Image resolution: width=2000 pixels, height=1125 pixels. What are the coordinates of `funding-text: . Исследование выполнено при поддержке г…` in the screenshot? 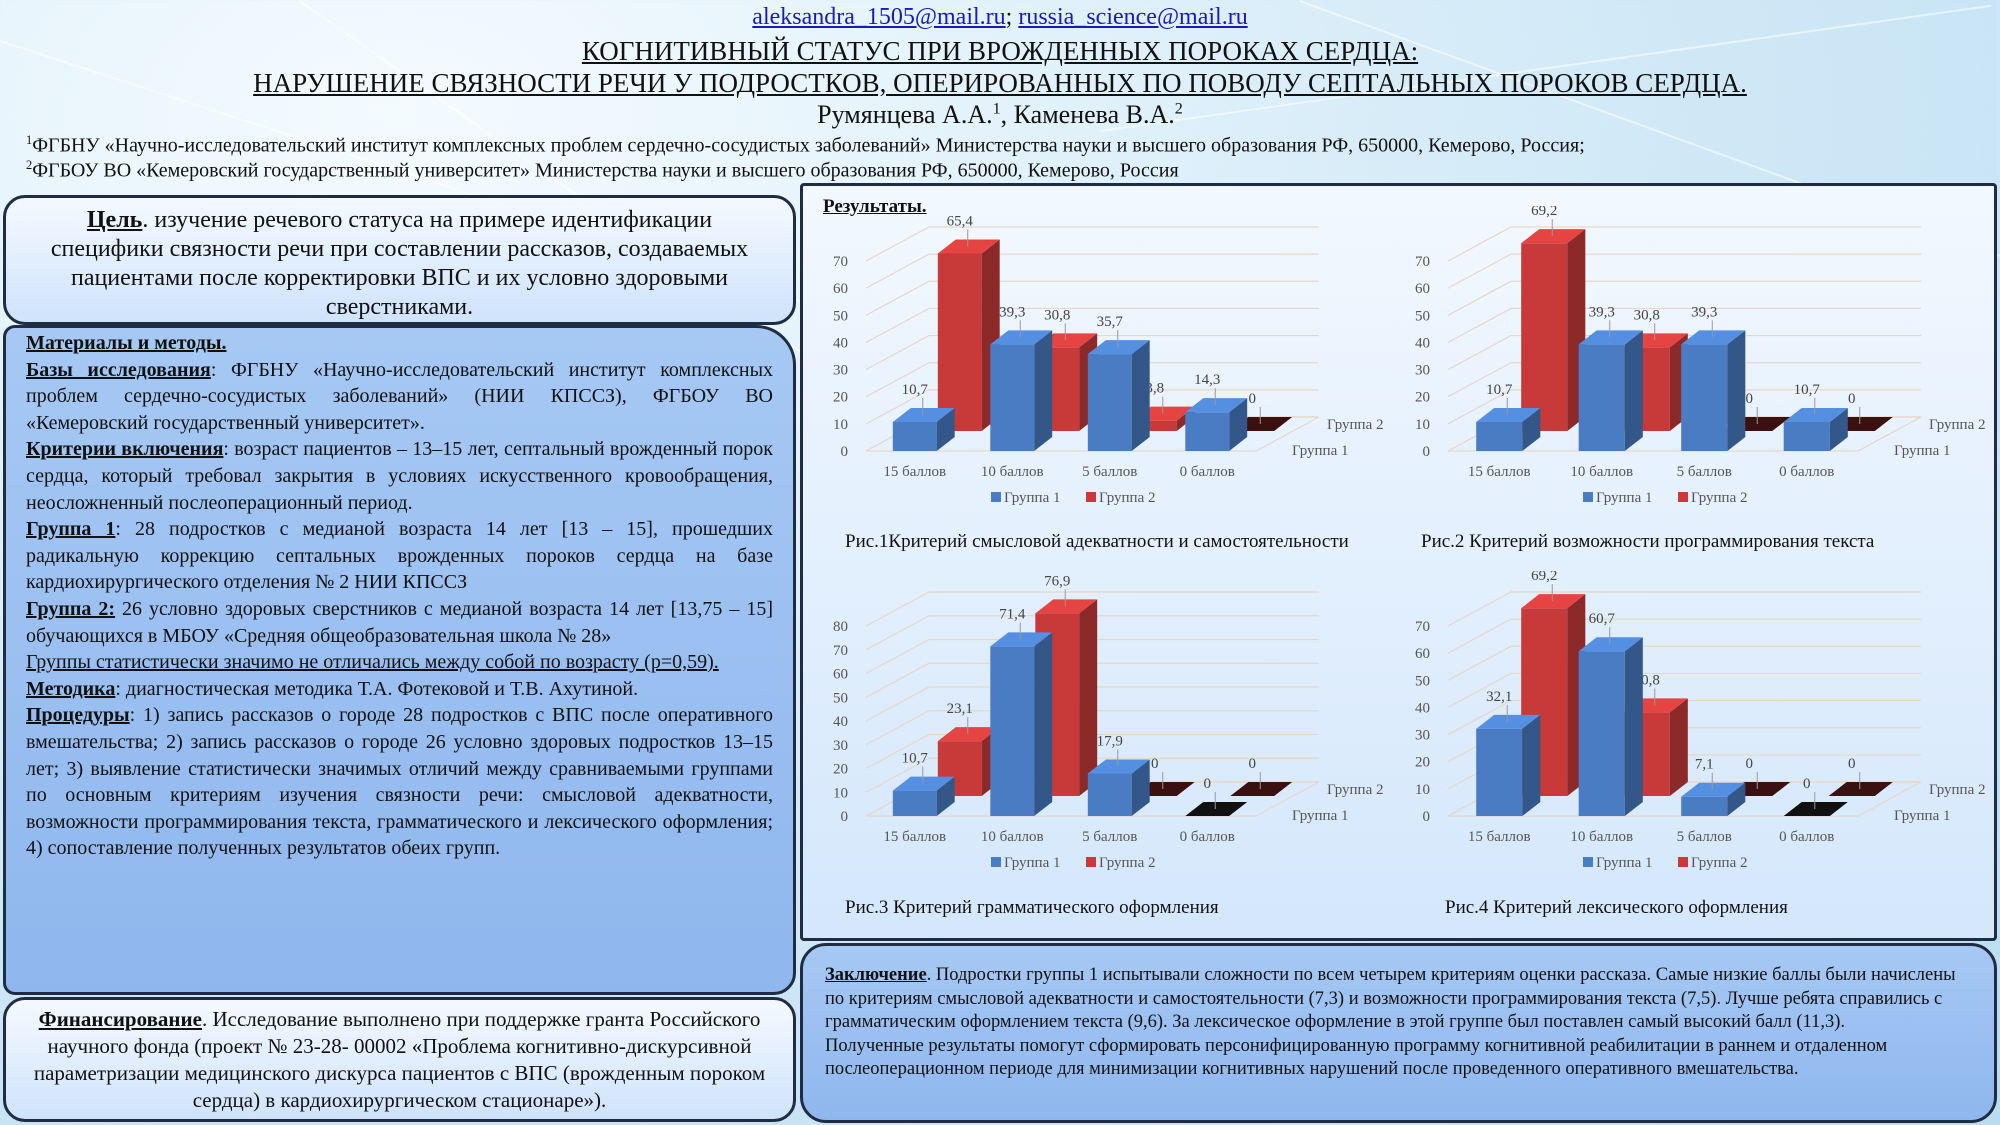 It's located at (399, 1059).